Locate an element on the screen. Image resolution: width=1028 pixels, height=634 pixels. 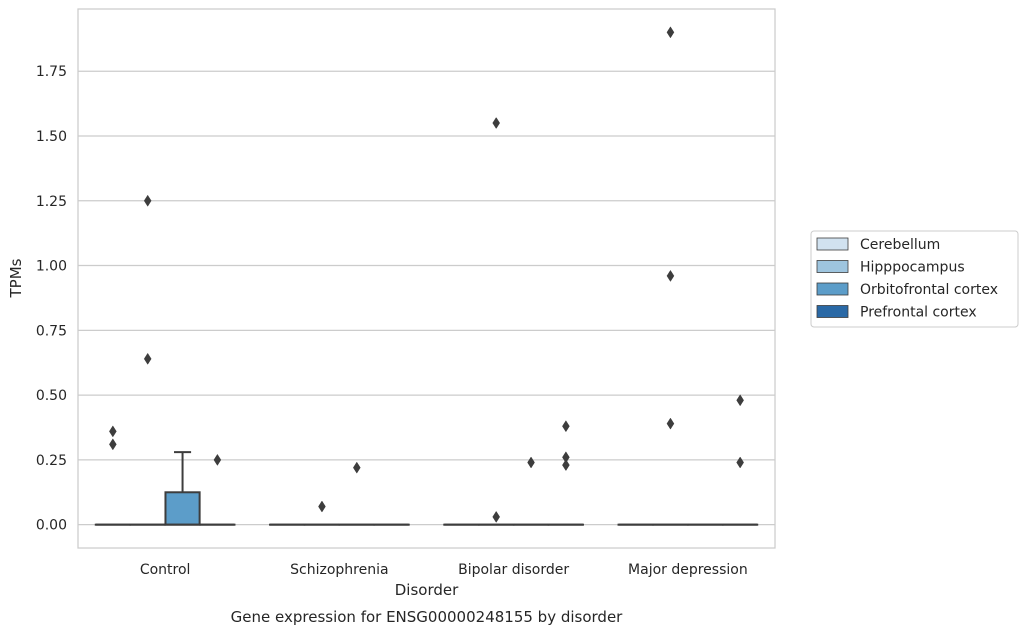
box-orbitofrontal-cortex-schizophrenia is located at coordinates (356, 493).